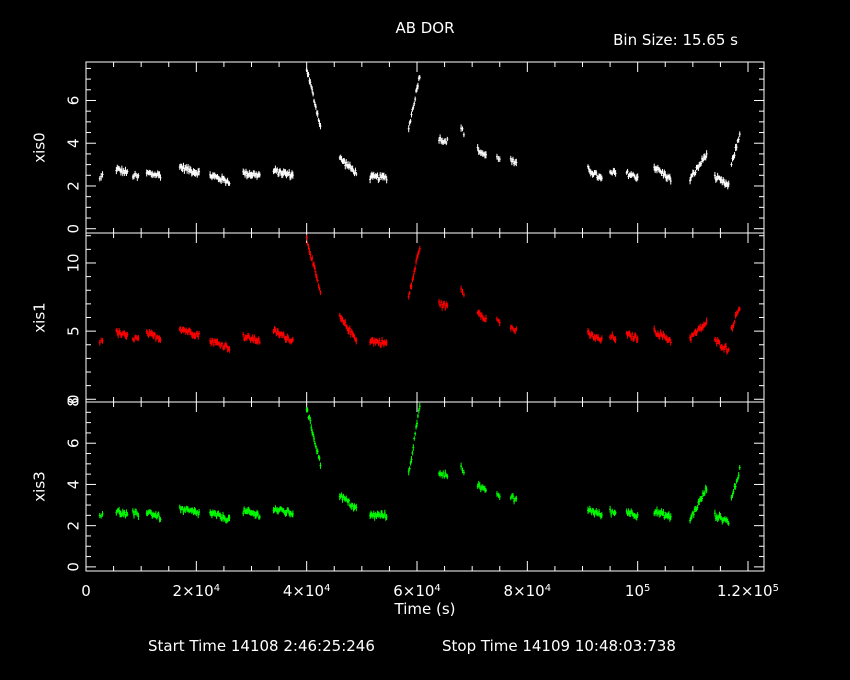 The width and height of the screenshot is (850, 680). Describe the element at coordinates (559, 646) in the screenshot. I see `stop-time-label: Stop Time 14109 10:48:03:738` at that location.